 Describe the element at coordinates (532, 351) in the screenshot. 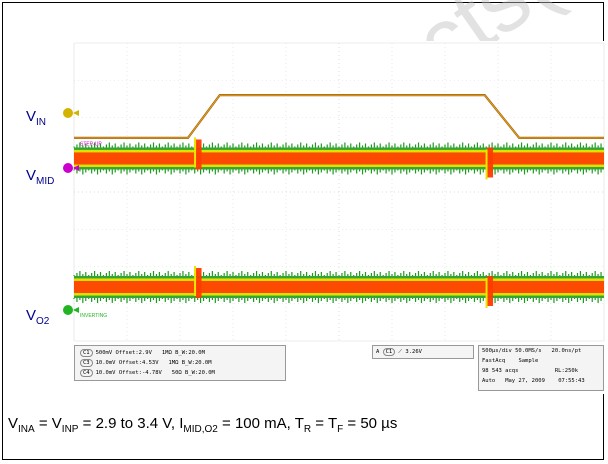

I see `timebase-status: 500µs/div 50.0MS/s 20.0ns/pt` at that location.